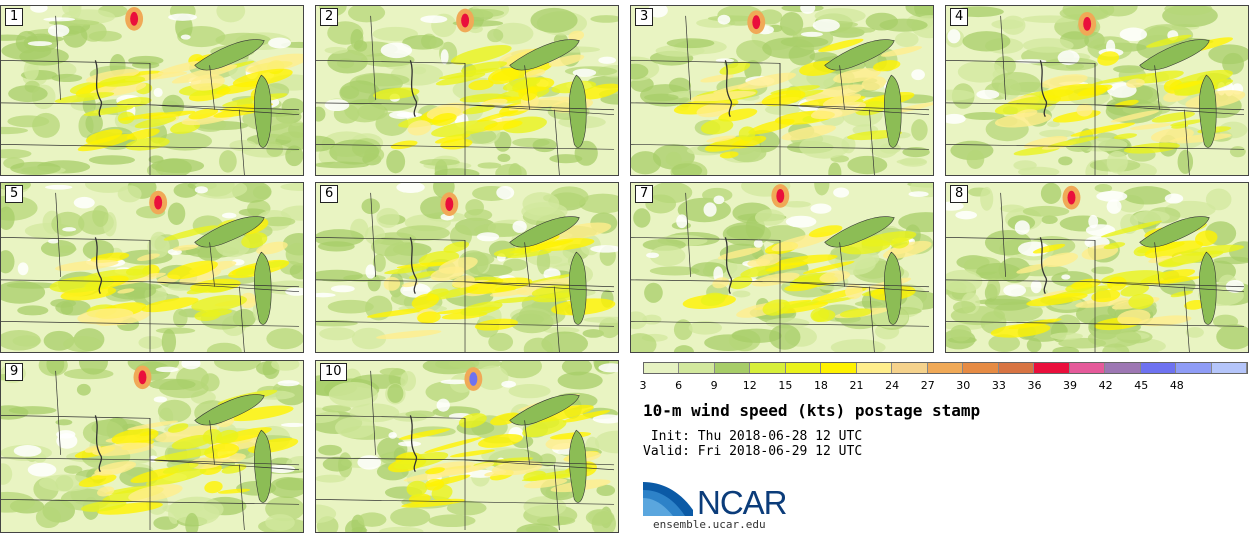  I want to click on ensemble-member-map-2: 2, so click(467, 90).